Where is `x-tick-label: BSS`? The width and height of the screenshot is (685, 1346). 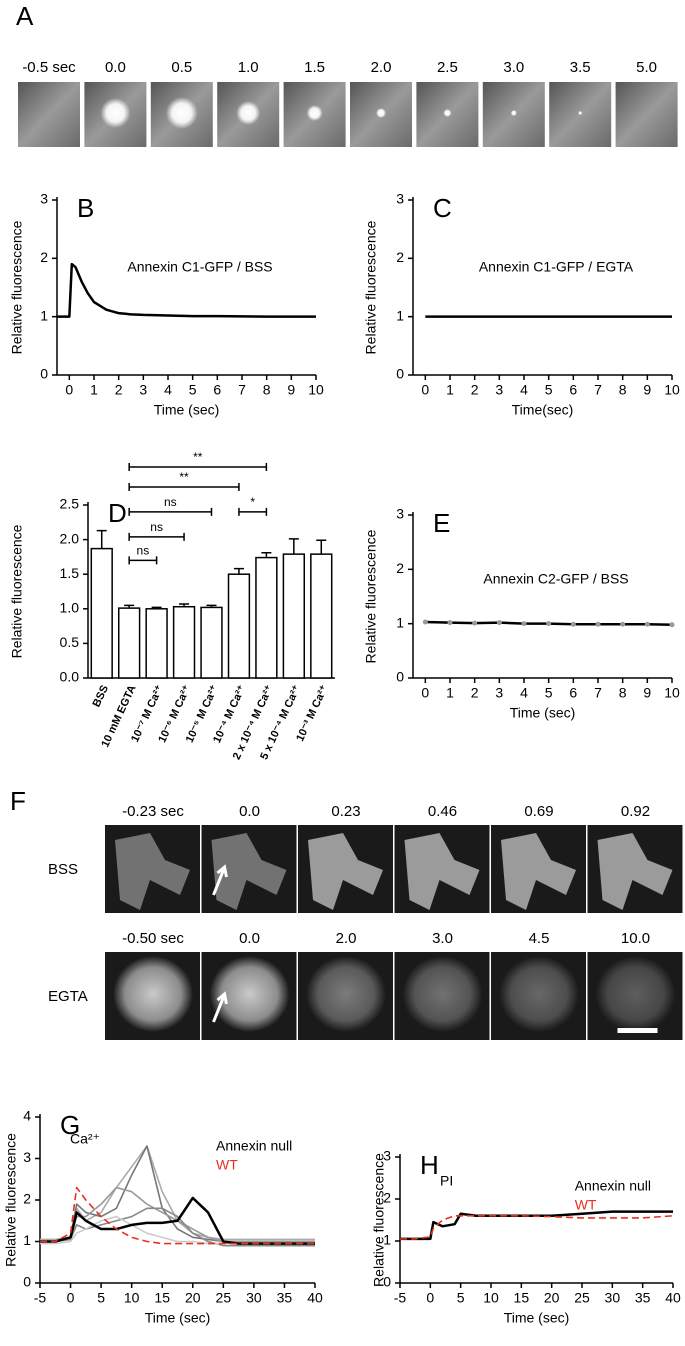 x-tick-label: BSS is located at coordinates (101, 696).